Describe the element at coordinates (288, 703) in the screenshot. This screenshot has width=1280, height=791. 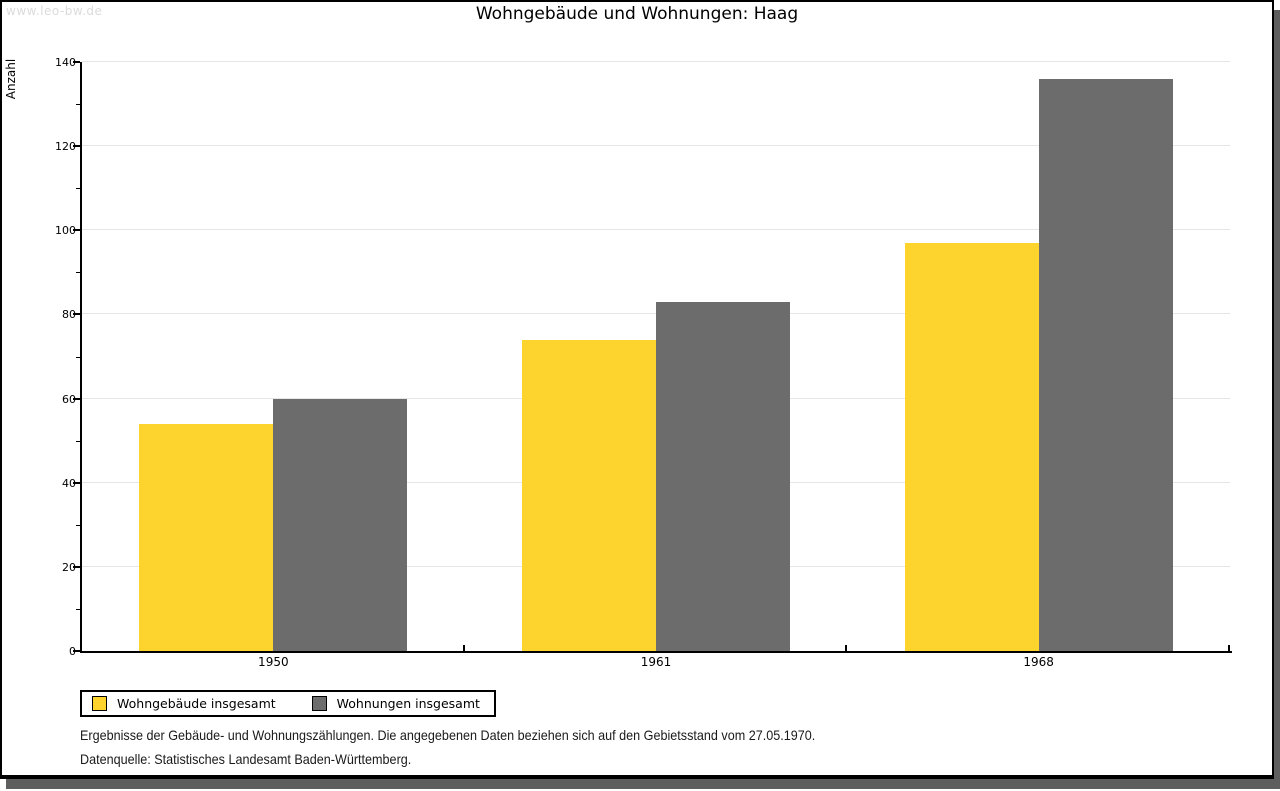
I see `legend: Wohngebäude insgesamt Wohnungen insgesamt` at that location.